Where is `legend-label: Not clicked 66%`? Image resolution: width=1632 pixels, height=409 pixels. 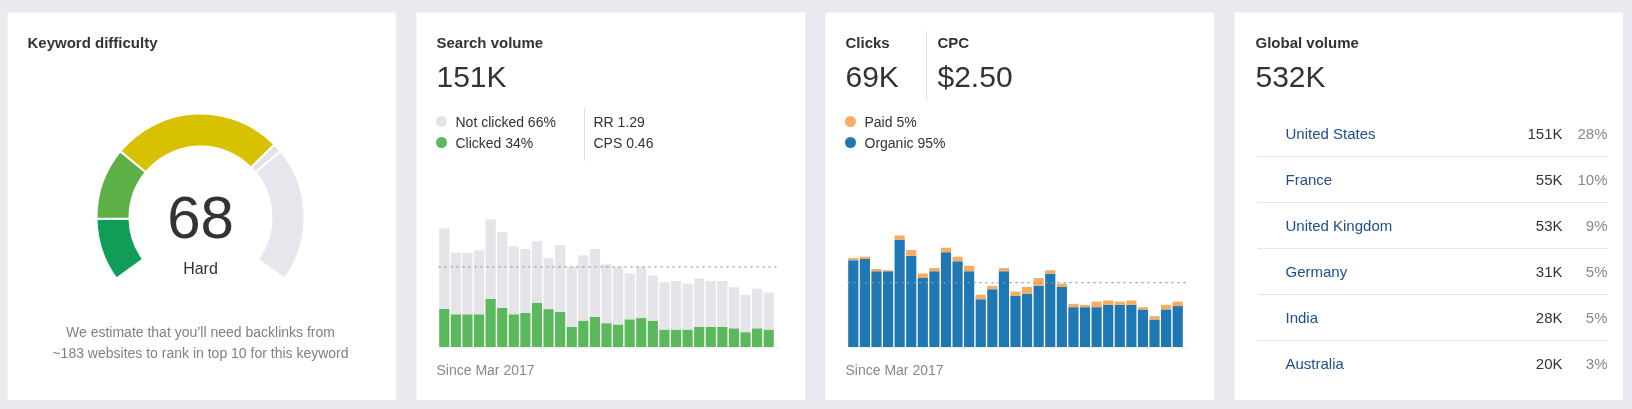
legend-label: Not clicked 66% is located at coordinates (505, 121).